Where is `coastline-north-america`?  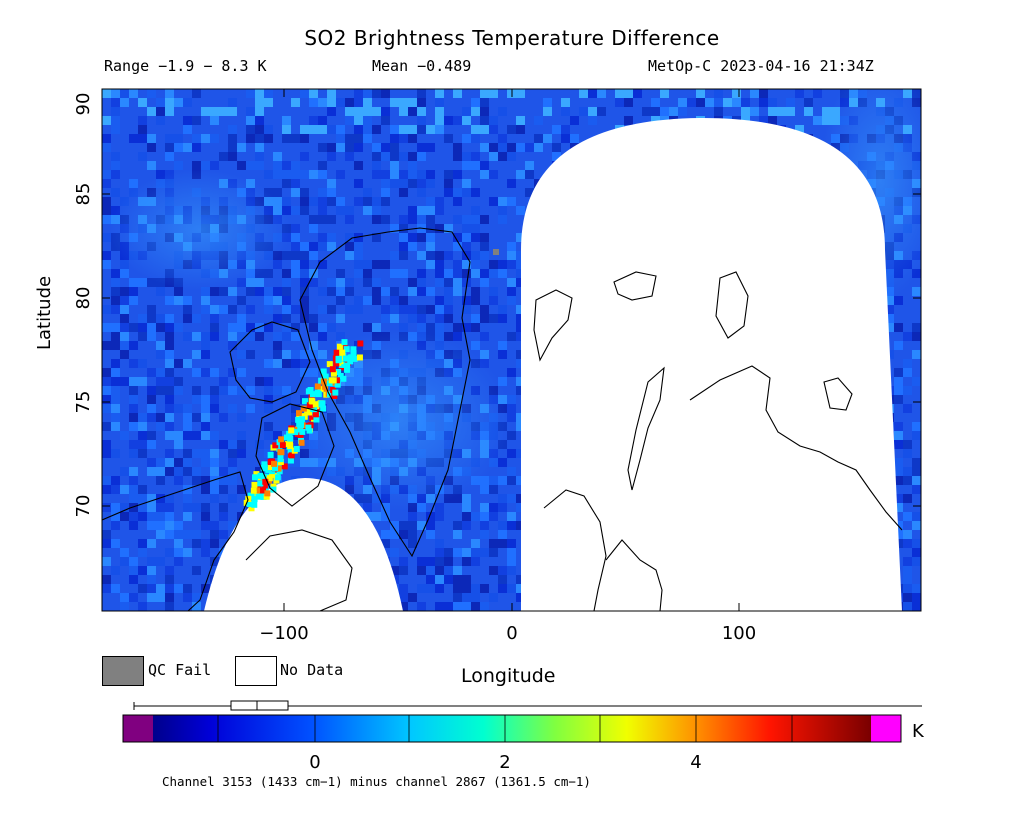 coastline-north-america is located at coordinates (175, 541).